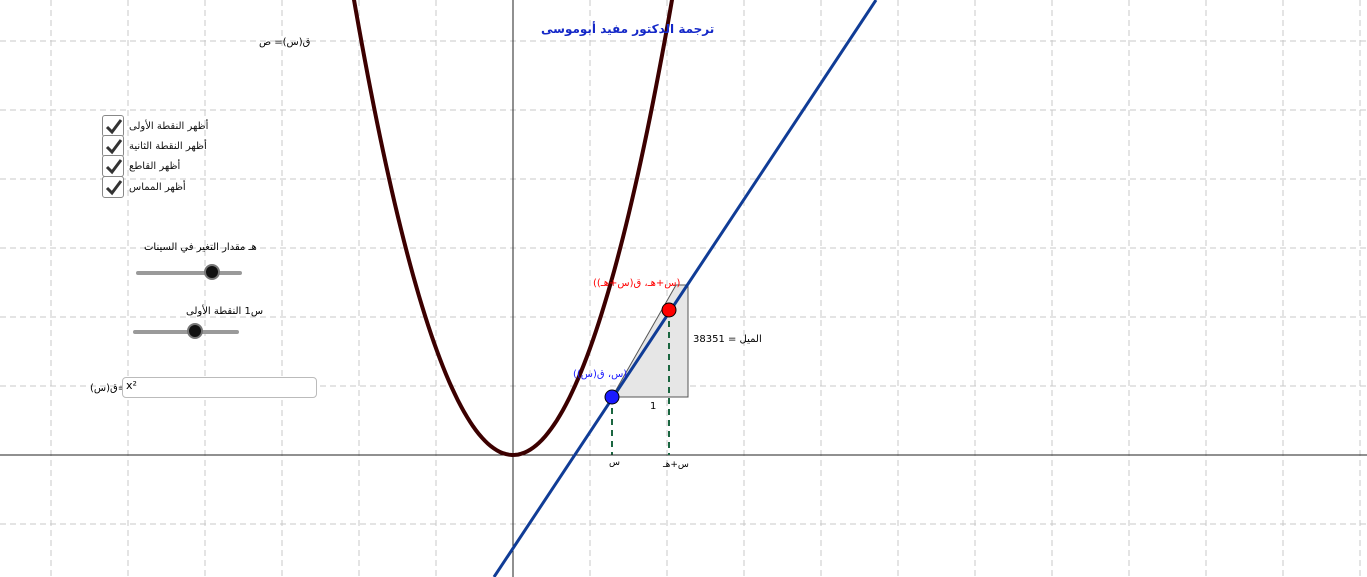 The height and width of the screenshot is (577, 1367). Describe the element at coordinates (168, 146) in the screenshot. I see `checkbox-label: أظهر النقطة الثانية` at that location.